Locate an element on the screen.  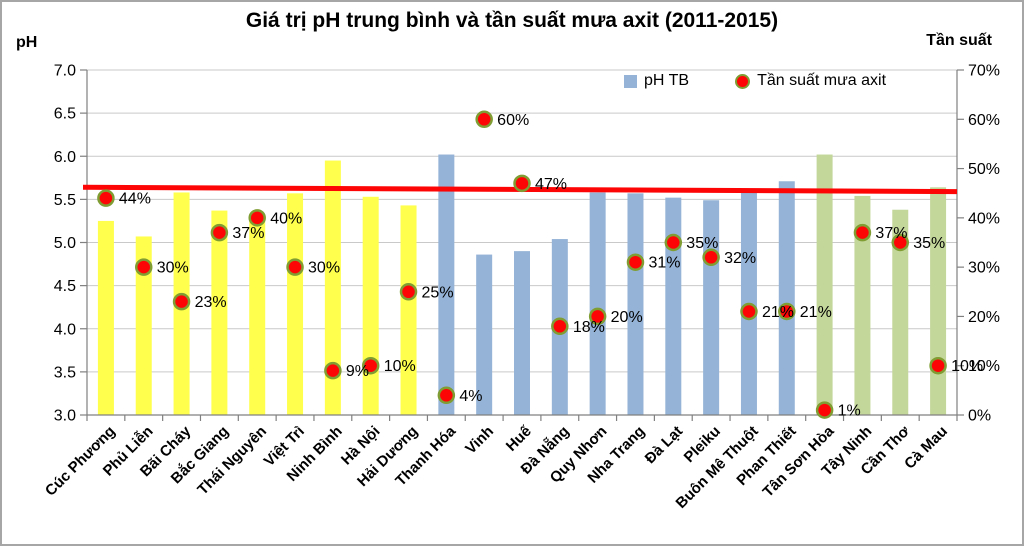
right-axis-tick-label: 0% is located at coordinates (979, 416).